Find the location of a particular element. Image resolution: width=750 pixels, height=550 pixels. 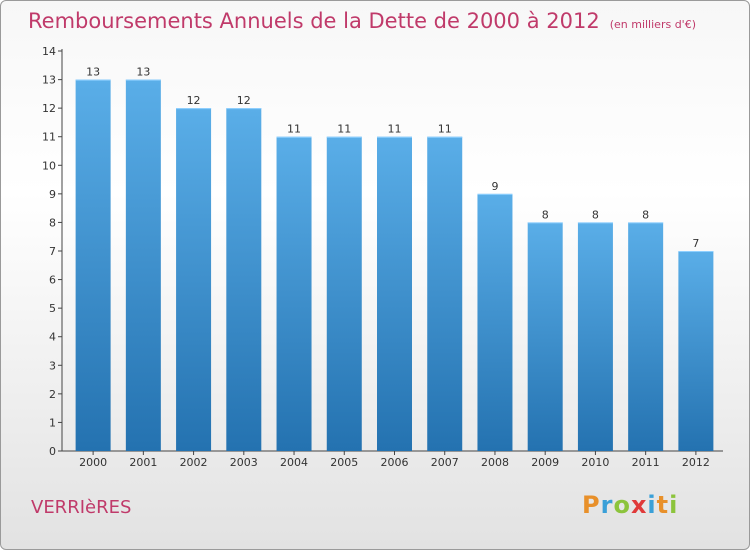

x-tick-label: 2009 is located at coordinates (545, 462).